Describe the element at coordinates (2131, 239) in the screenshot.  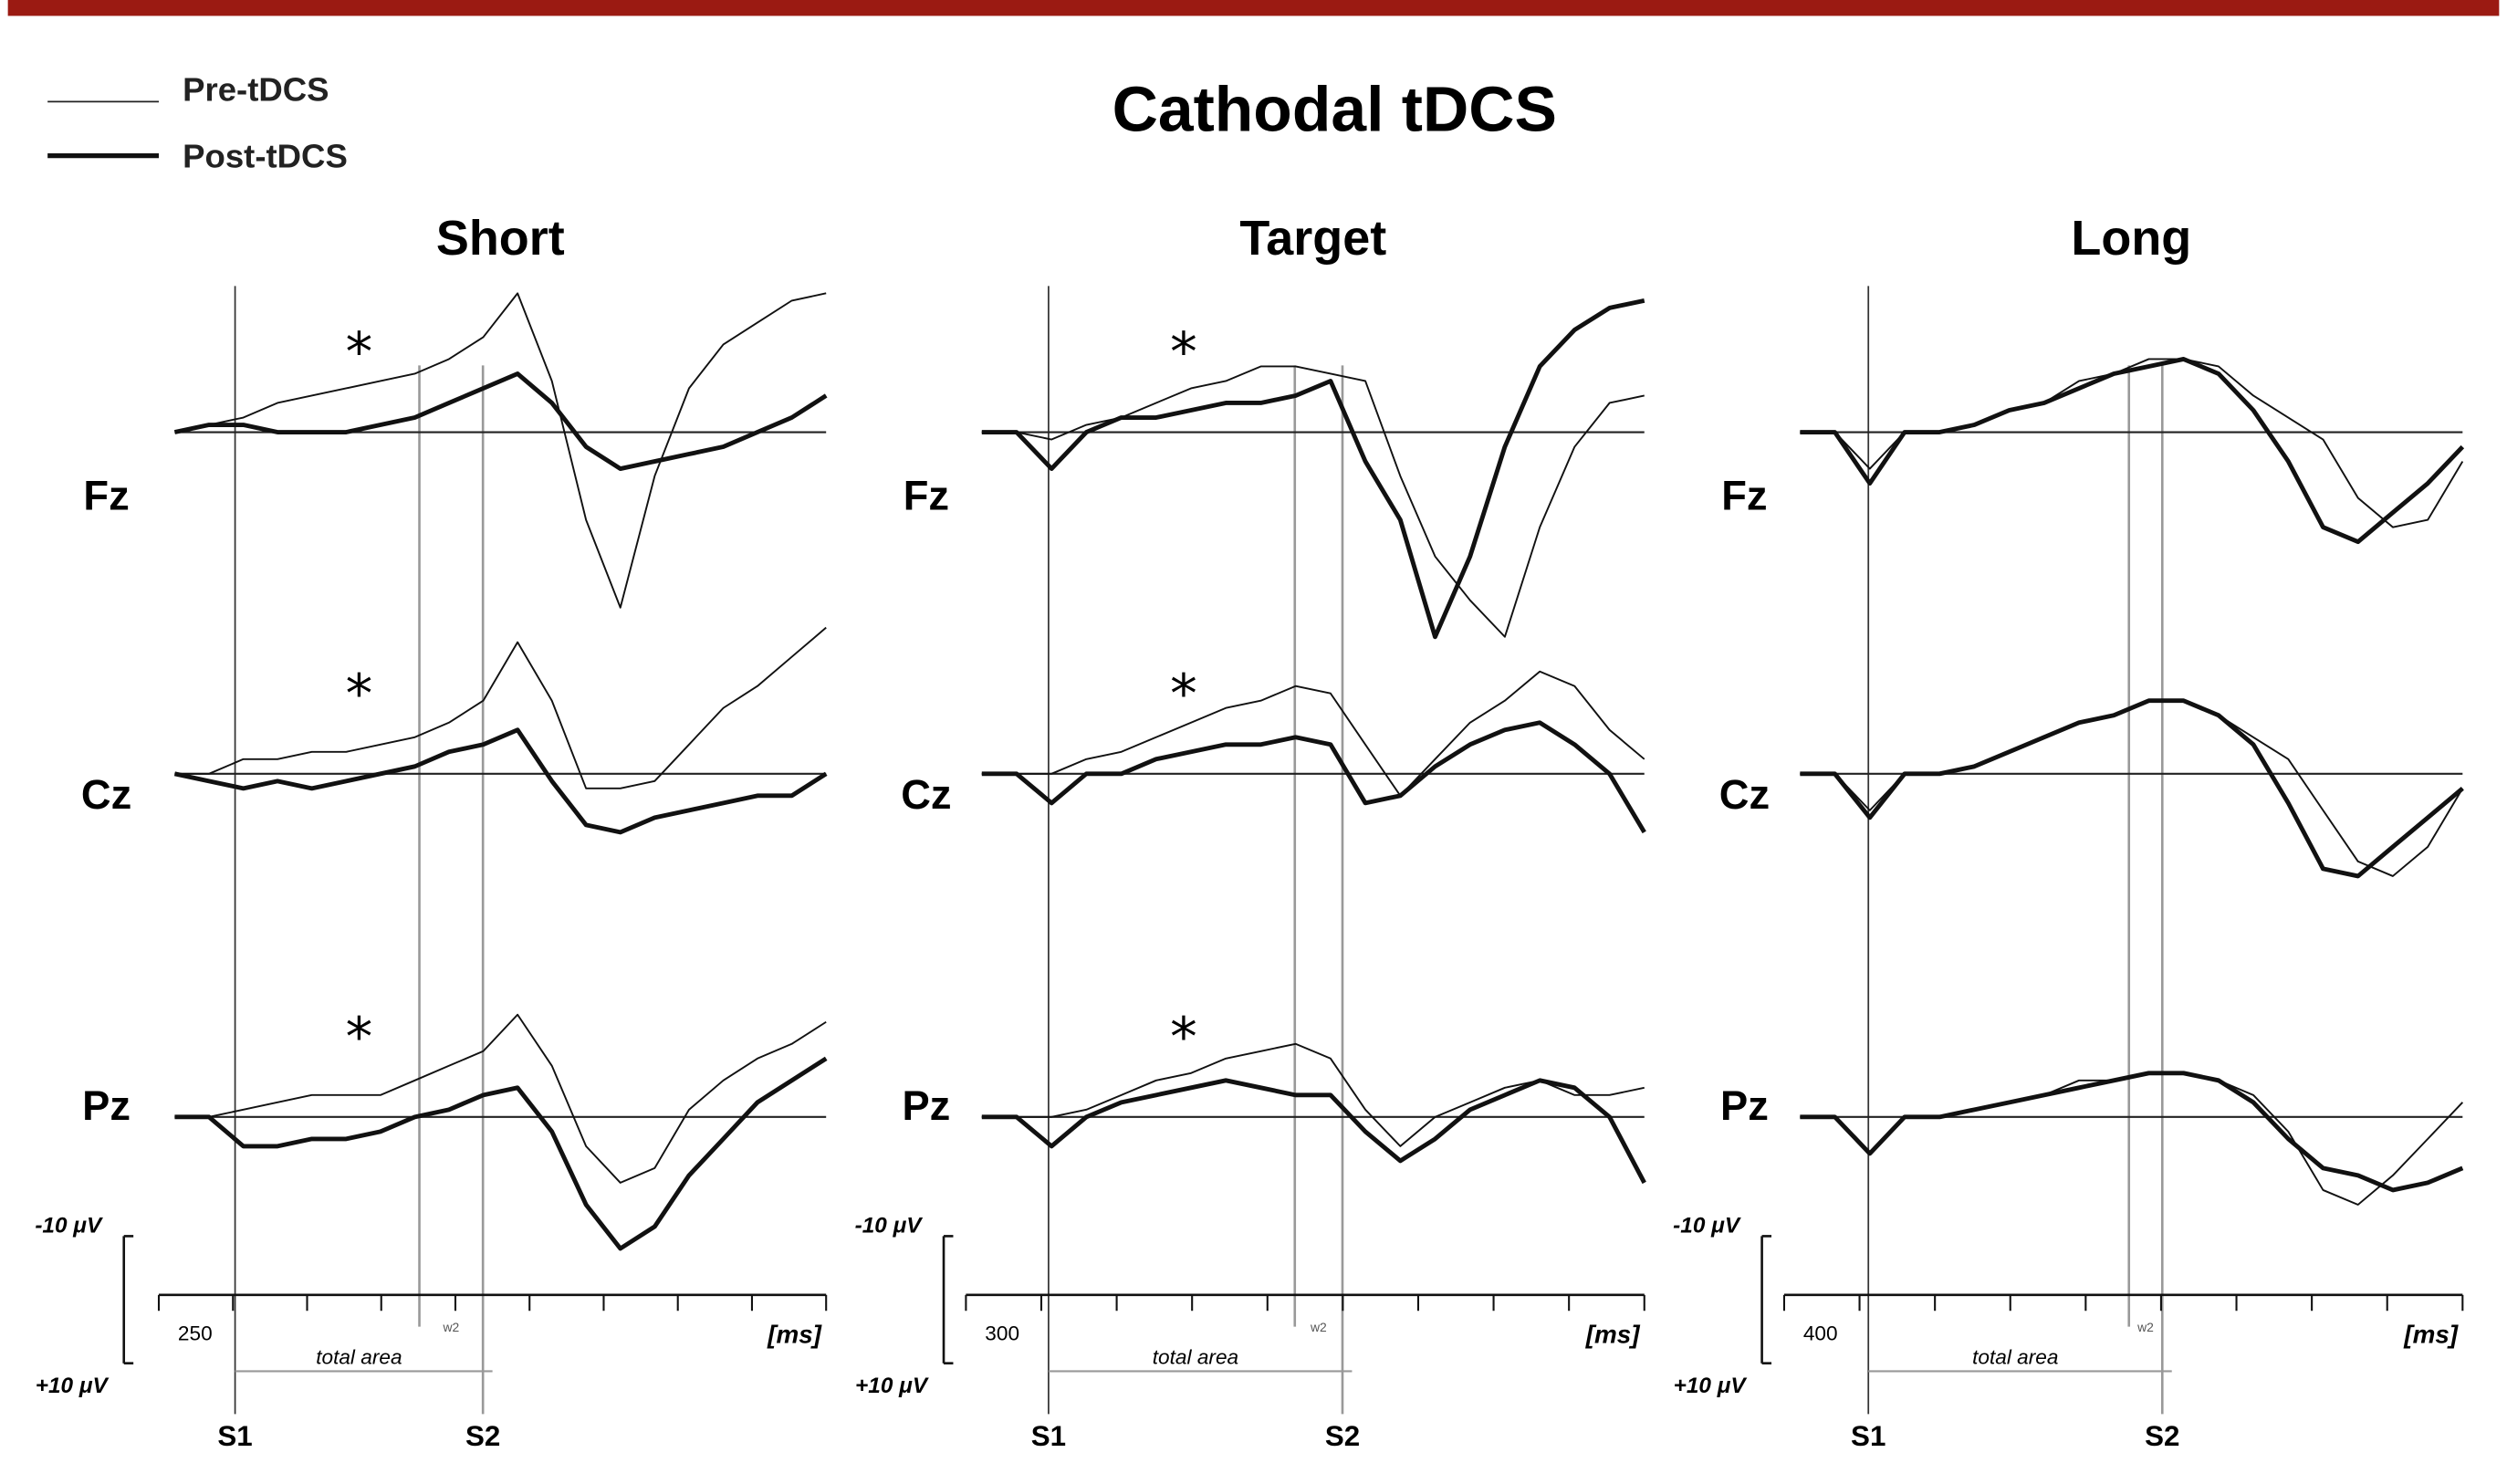
I see `panel-title: Long` at that location.